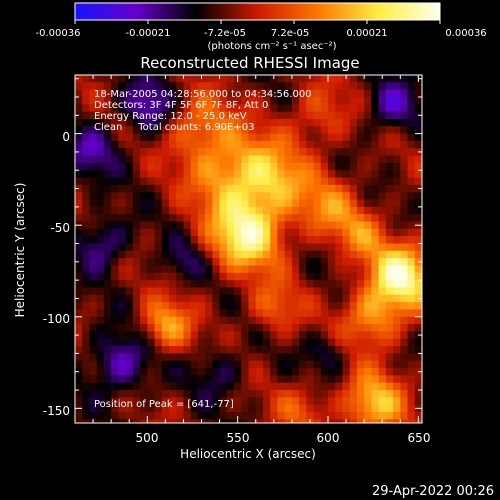 The image size is (500, 500). What do you see at coordinates (148, 33) in the screenshot?
I see `colorbar-tick-label: -0.00021` at bounding box center [148, 33].